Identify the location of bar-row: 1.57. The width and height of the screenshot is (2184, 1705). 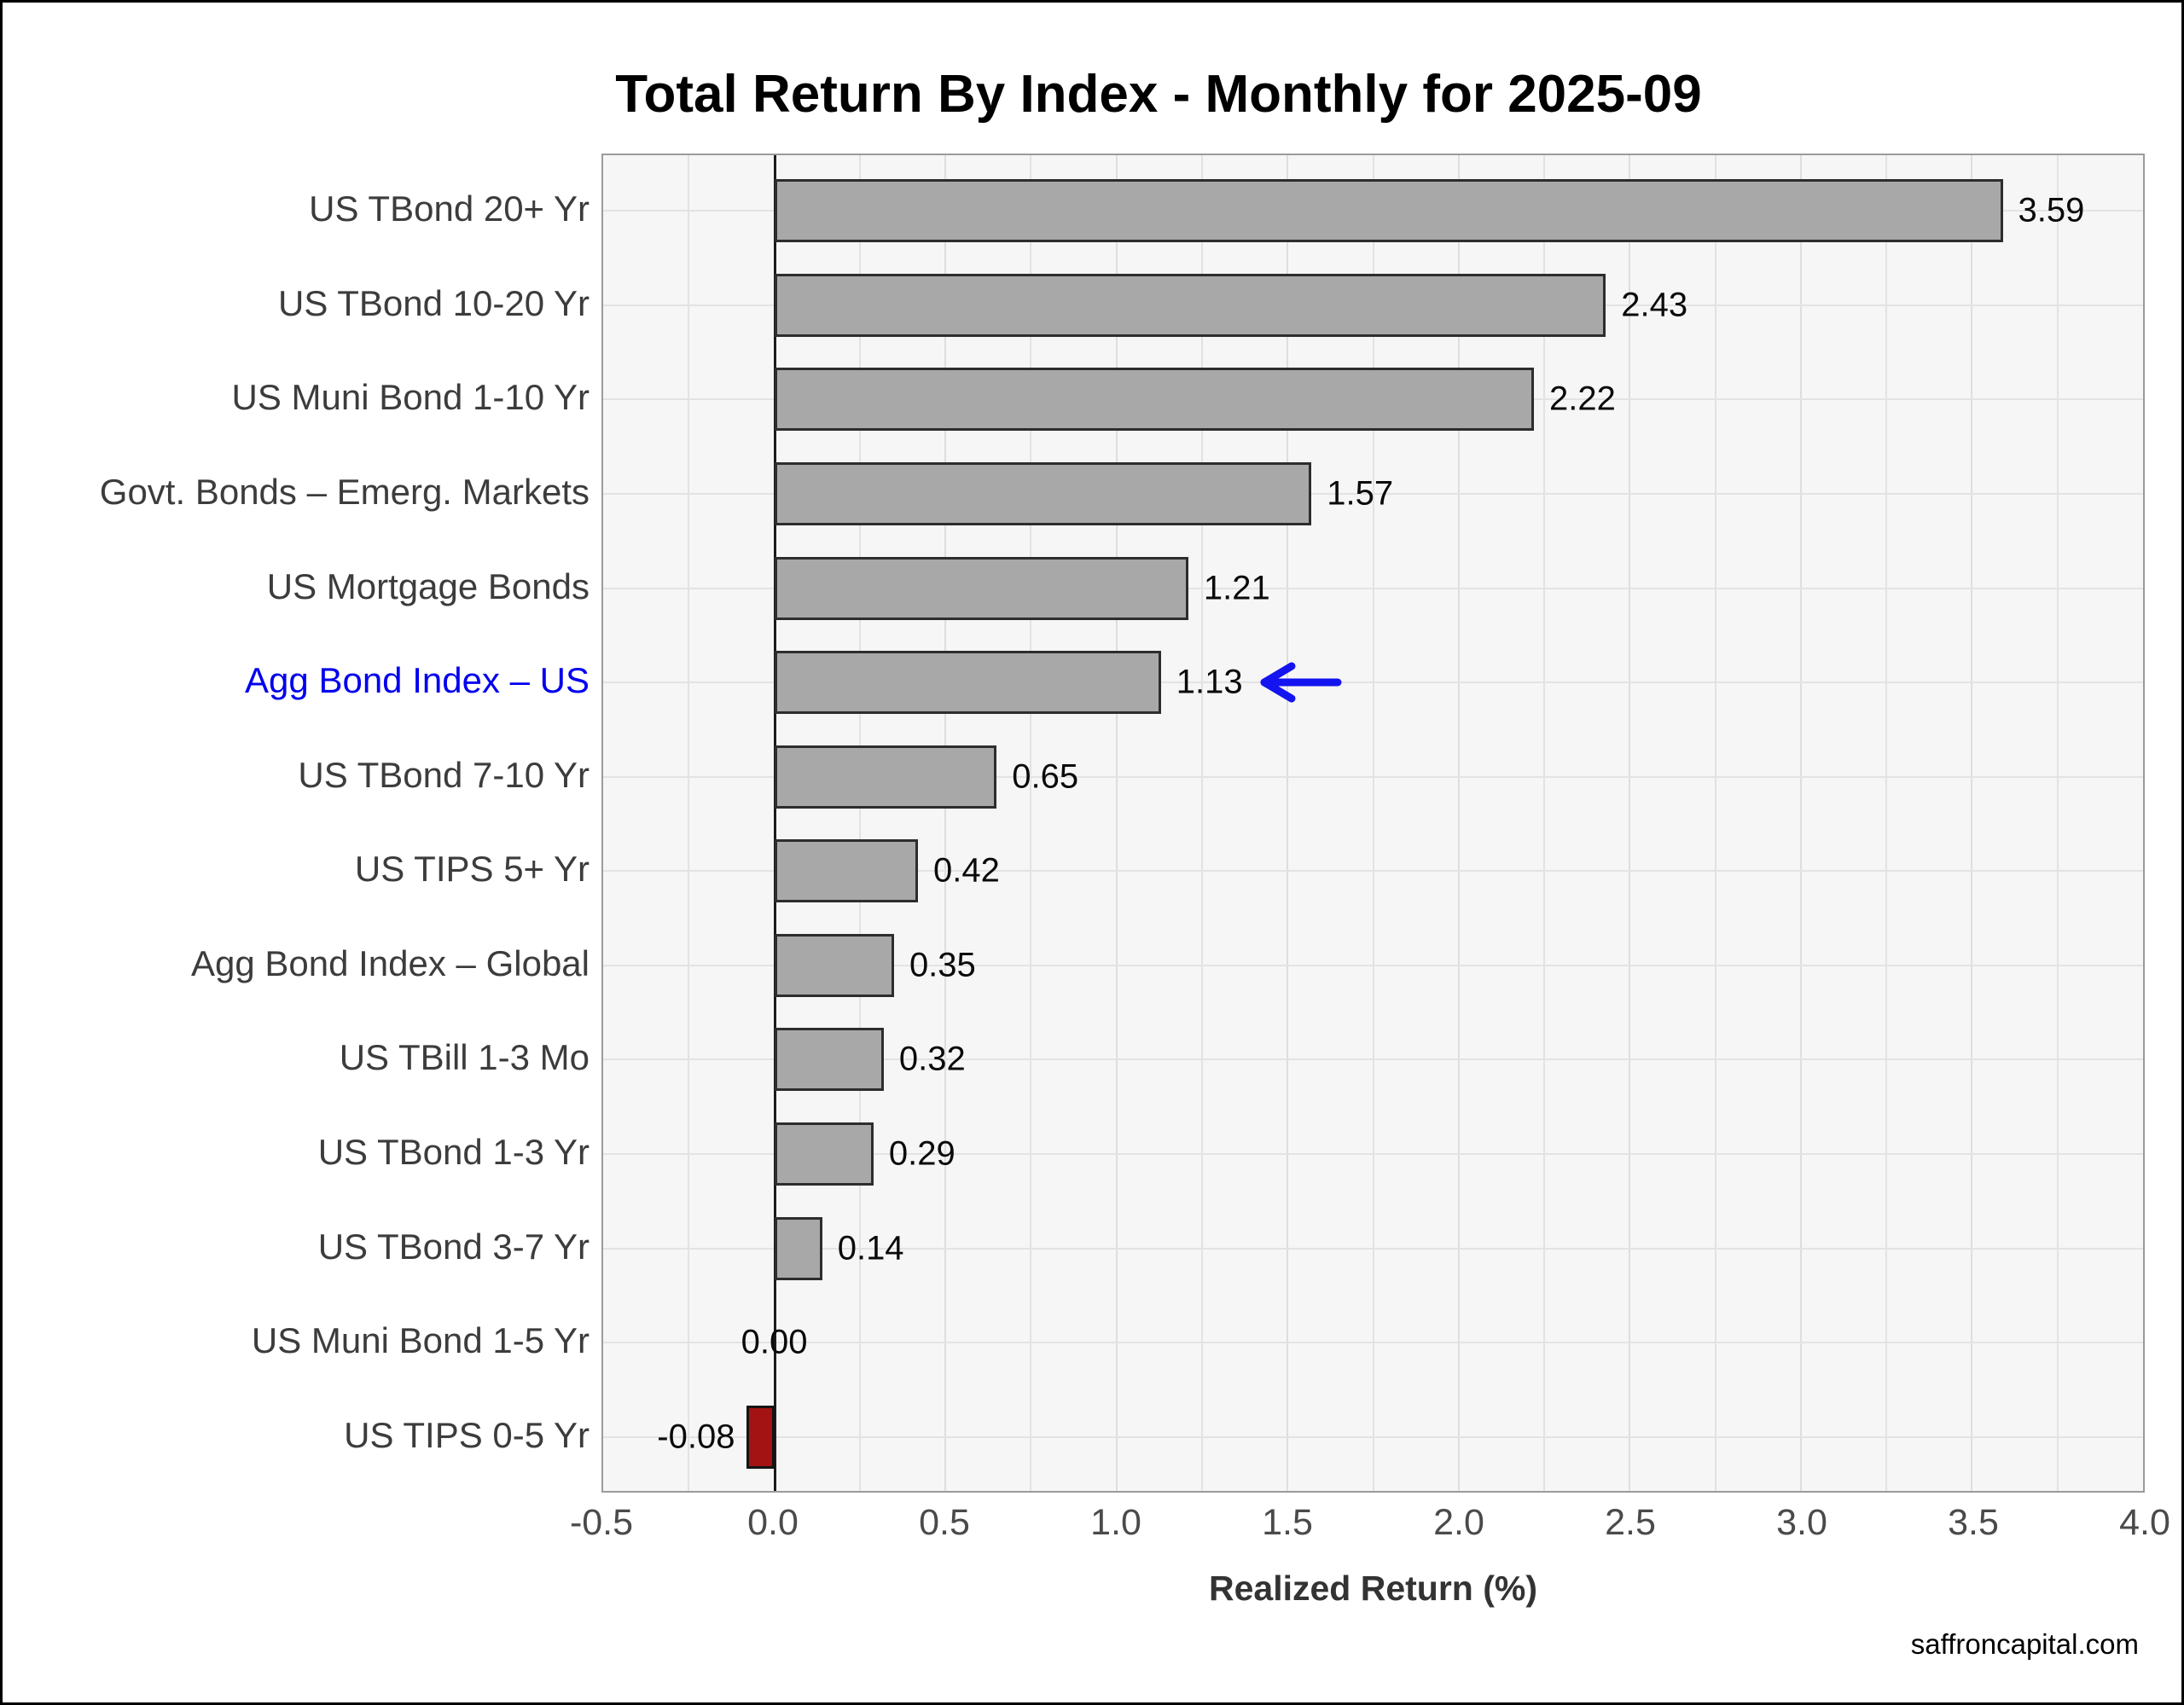
(1373, 494).